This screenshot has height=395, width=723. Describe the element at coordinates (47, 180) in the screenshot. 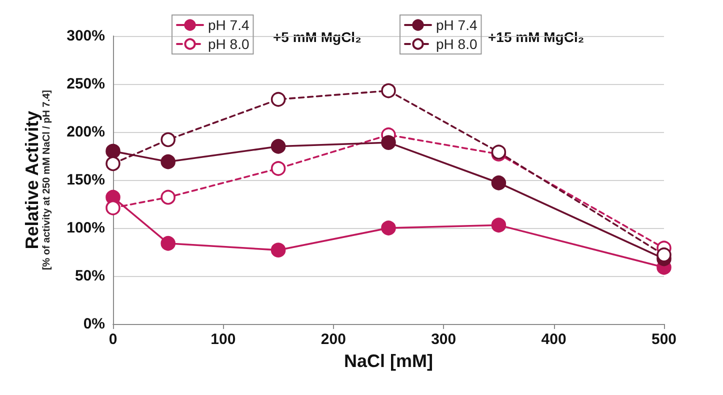

I see `text: [% of activity at 250 mM NaCl / pH 7.4]` at that location.